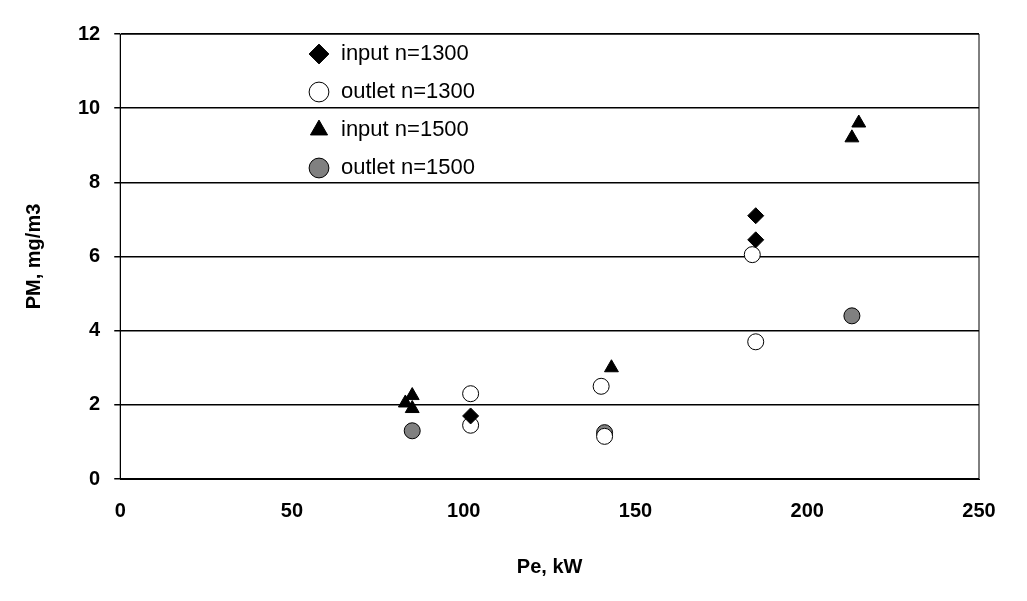  I want to click on x-tick-label: 150, so click(635, 509).